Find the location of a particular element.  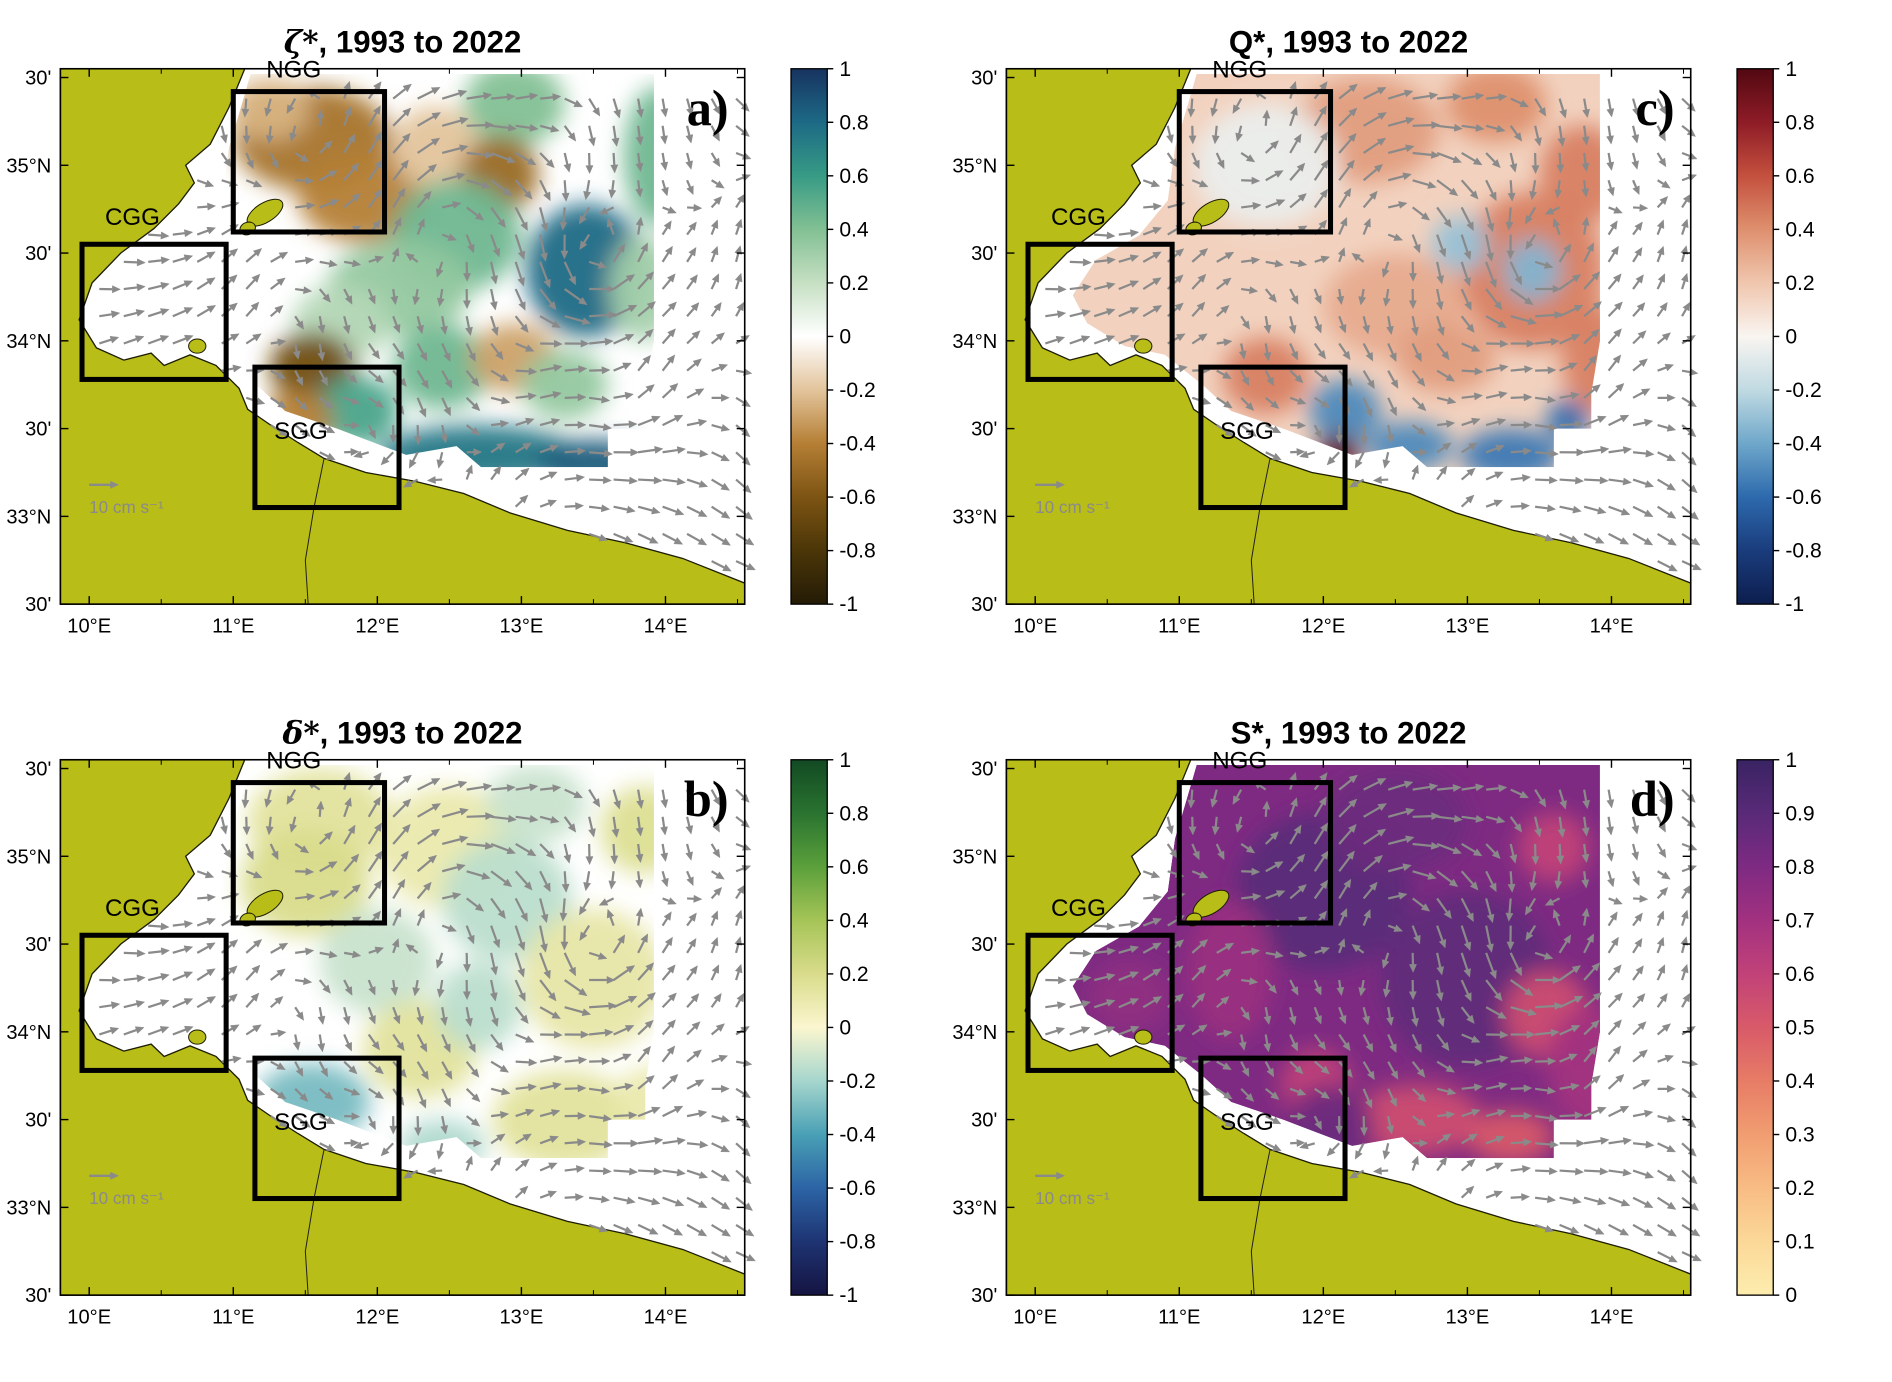

panel-letter-a: a) is located at coordinates (708, 108).